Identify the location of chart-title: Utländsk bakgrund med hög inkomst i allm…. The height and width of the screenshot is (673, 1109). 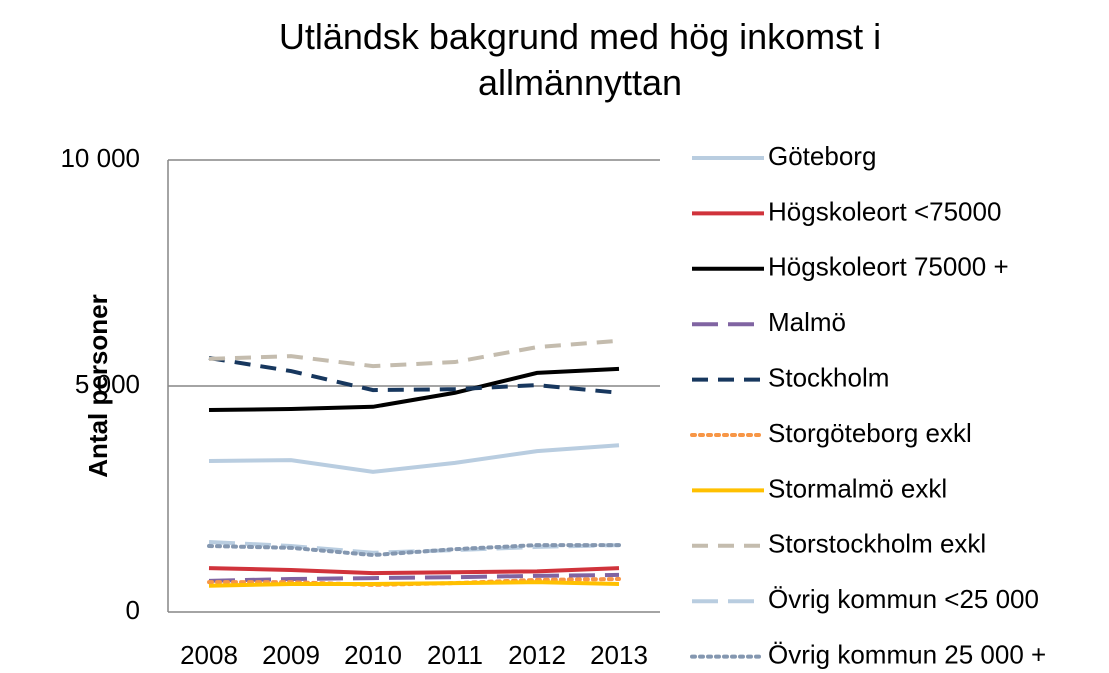
(580, 59).